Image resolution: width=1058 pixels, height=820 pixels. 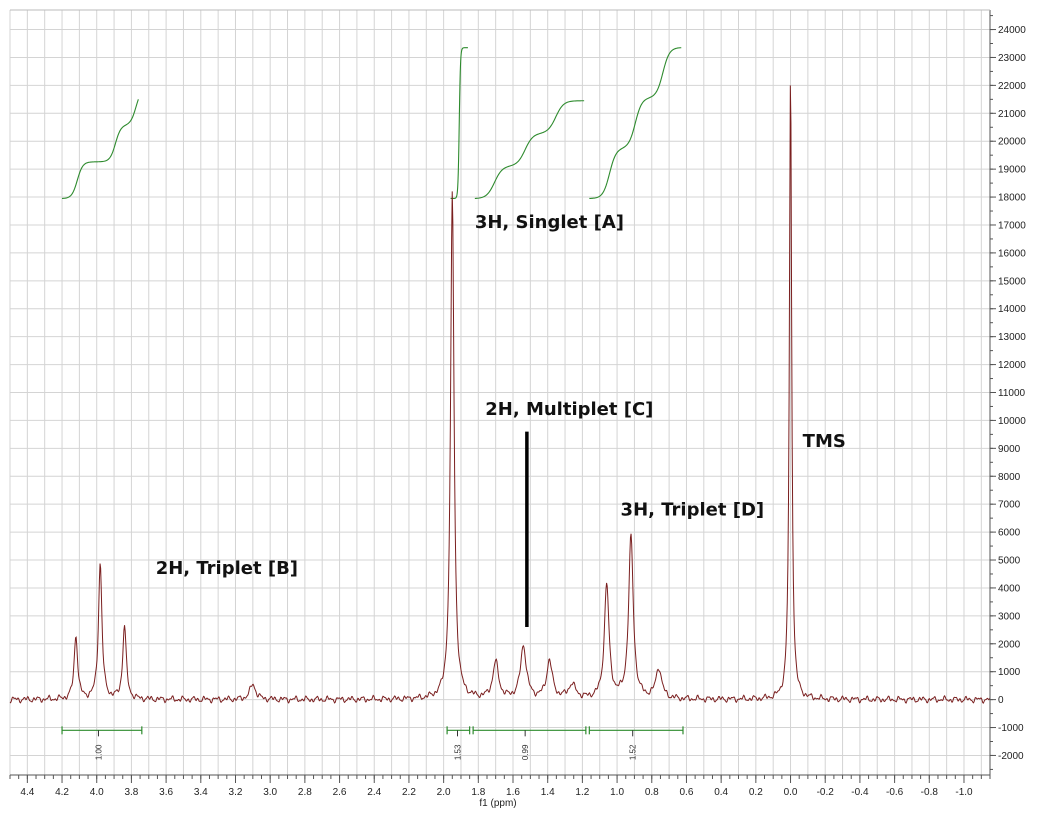 What do you see at coordinates (1012, 421) in the screenshot?
I see `y-tick-label: 10000` at bounding box center [1012, 421].